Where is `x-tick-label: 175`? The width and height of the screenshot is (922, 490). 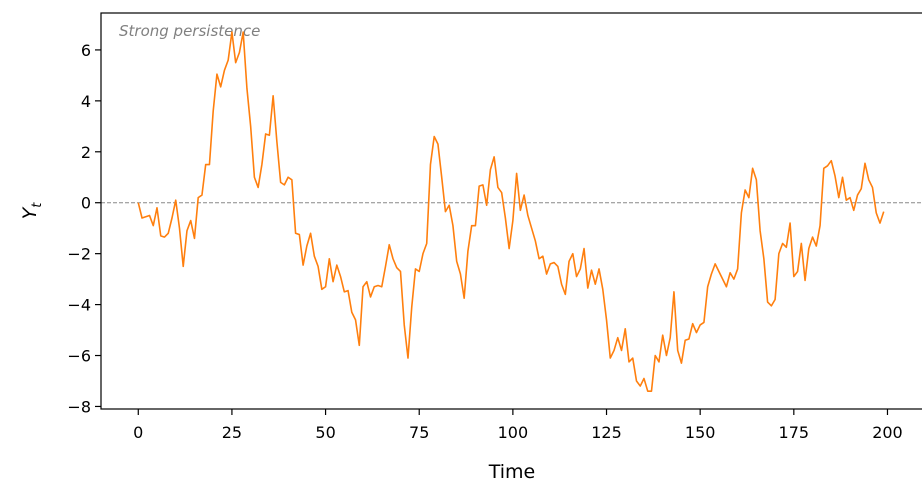
x-tick-label: 175 is located at coordinates (794, 432).